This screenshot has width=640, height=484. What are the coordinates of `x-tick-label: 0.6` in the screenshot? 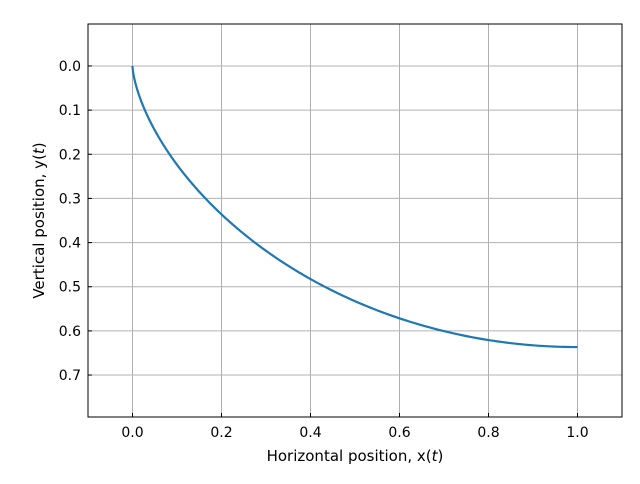 It's located at (399, 433).